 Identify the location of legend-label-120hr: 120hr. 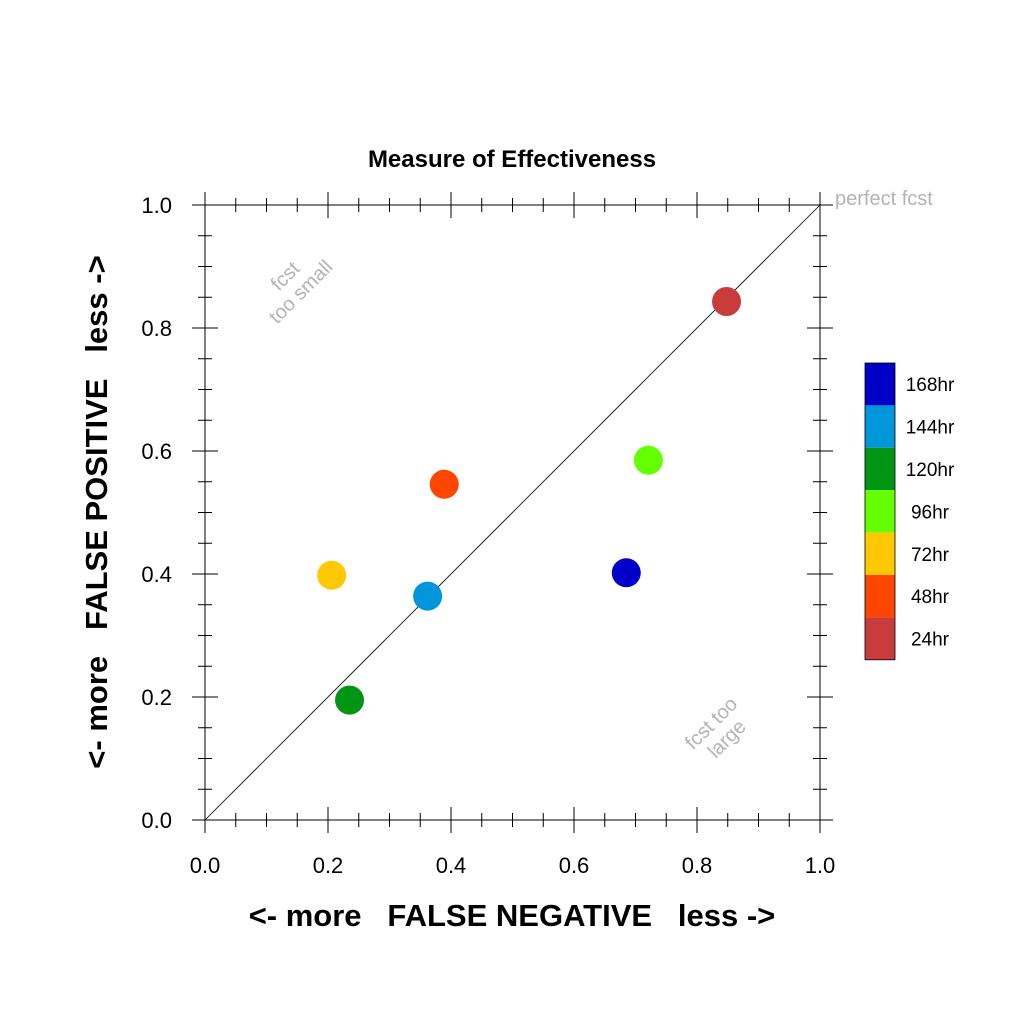
(930, 470).